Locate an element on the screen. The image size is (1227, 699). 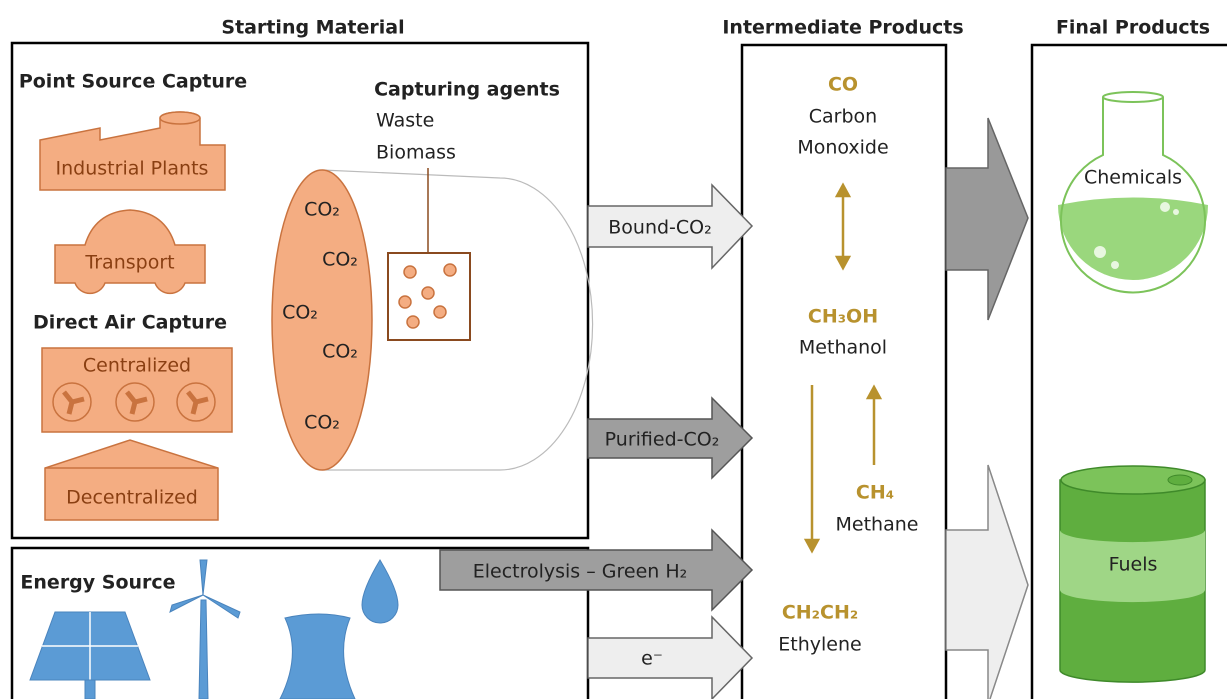
arrow-purified is located at coordinates (670, 438).